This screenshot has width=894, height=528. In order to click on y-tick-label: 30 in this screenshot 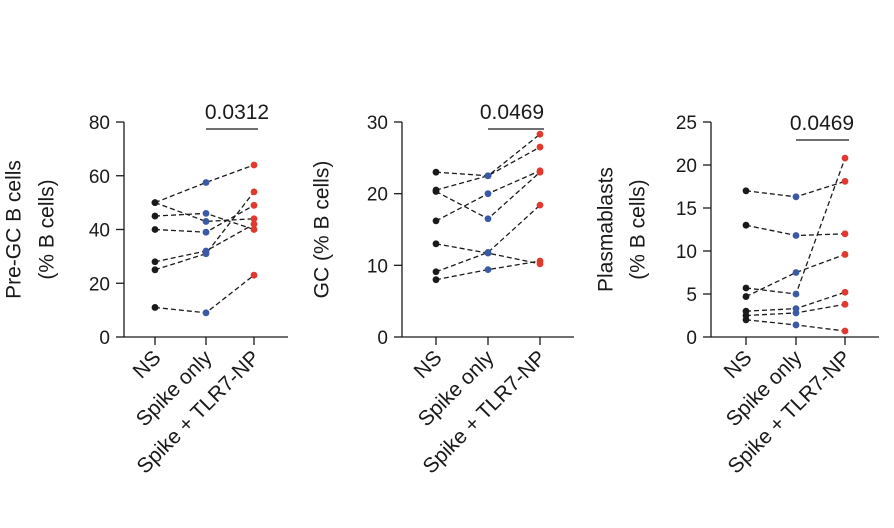, I will do `click(377, 123)`.